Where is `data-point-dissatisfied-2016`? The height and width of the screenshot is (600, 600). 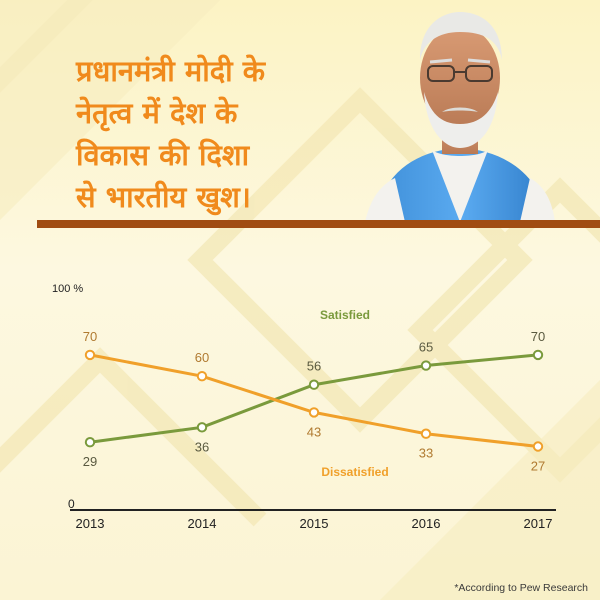
data-point-dissatisfied-2016 is located at coordinates (426, 433).